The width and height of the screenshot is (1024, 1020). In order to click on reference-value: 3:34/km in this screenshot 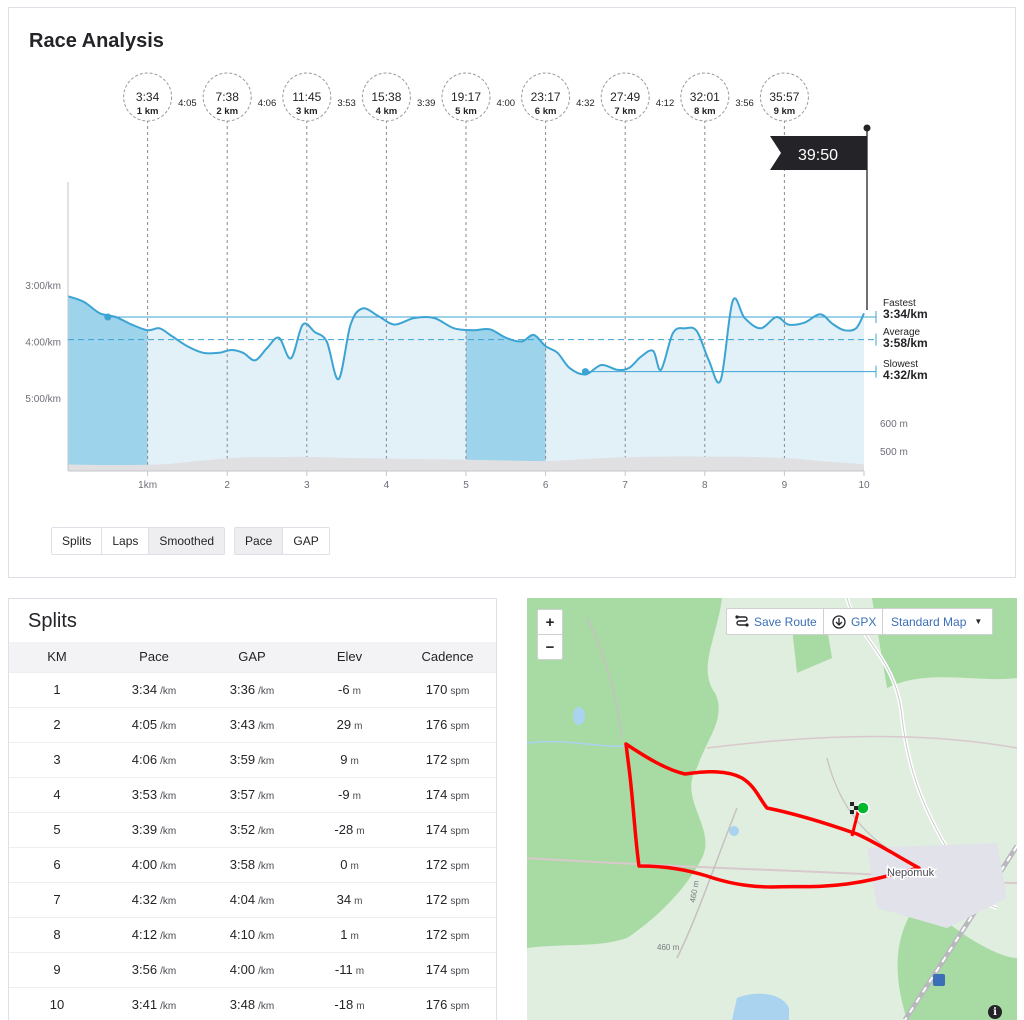, I will do `click(905, 314)`.